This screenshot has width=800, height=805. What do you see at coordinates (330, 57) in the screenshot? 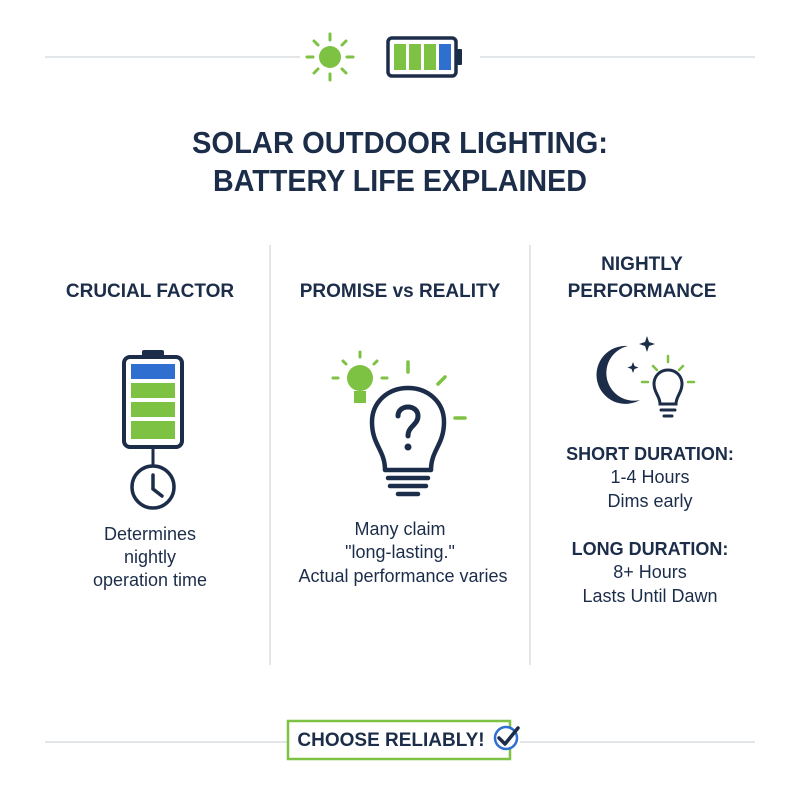
I see `sun-icon` at bounding box center [330, 57].